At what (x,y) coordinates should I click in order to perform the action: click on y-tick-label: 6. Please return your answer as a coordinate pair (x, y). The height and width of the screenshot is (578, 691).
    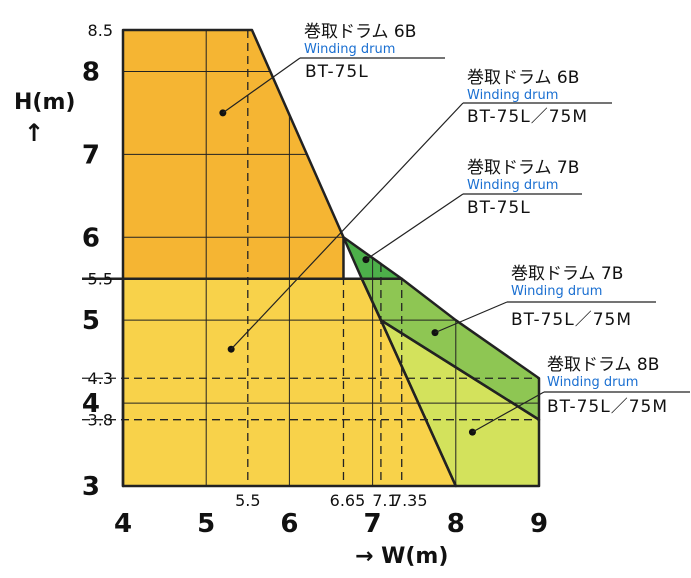
    Looking at the image, I should click on (91, 238).